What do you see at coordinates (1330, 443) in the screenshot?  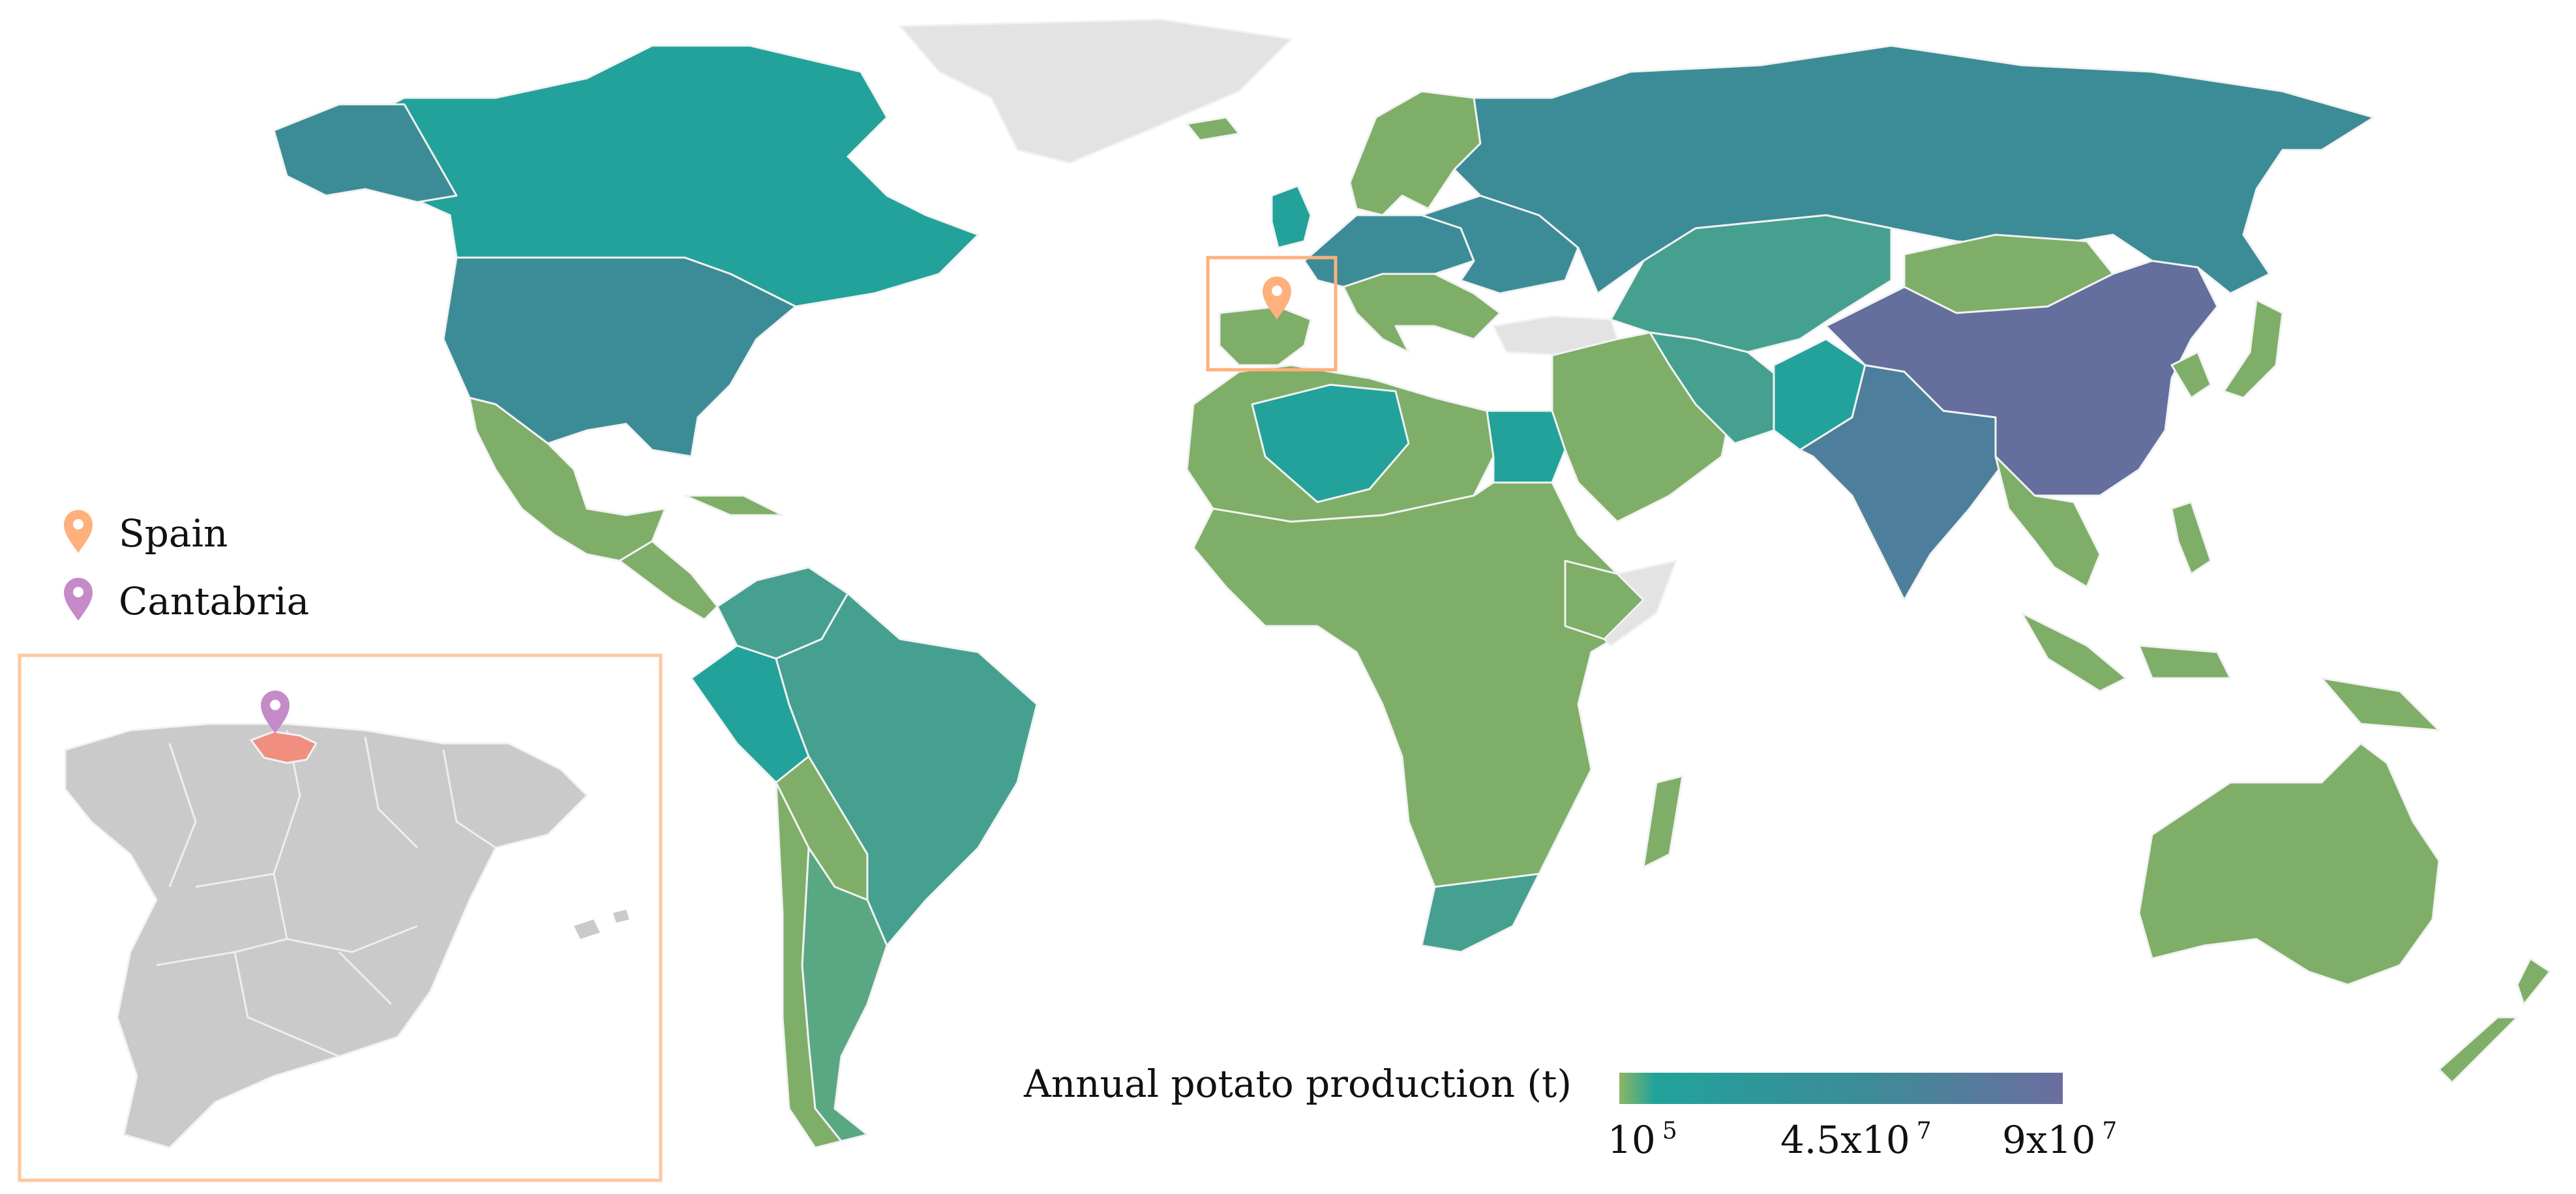 I see `country-algeria` at bounding box center [1330, 443].